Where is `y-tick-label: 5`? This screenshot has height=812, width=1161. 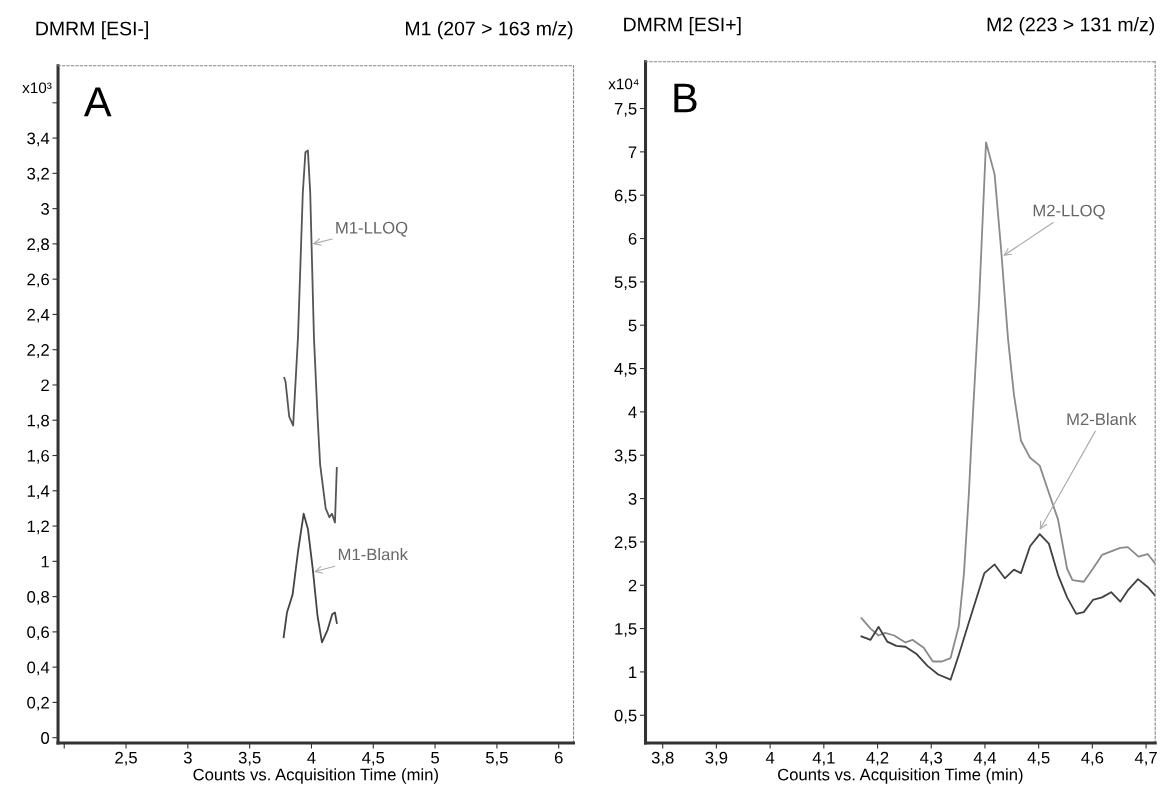 y-tick-label: 5 is located at coordinates (632, 325).